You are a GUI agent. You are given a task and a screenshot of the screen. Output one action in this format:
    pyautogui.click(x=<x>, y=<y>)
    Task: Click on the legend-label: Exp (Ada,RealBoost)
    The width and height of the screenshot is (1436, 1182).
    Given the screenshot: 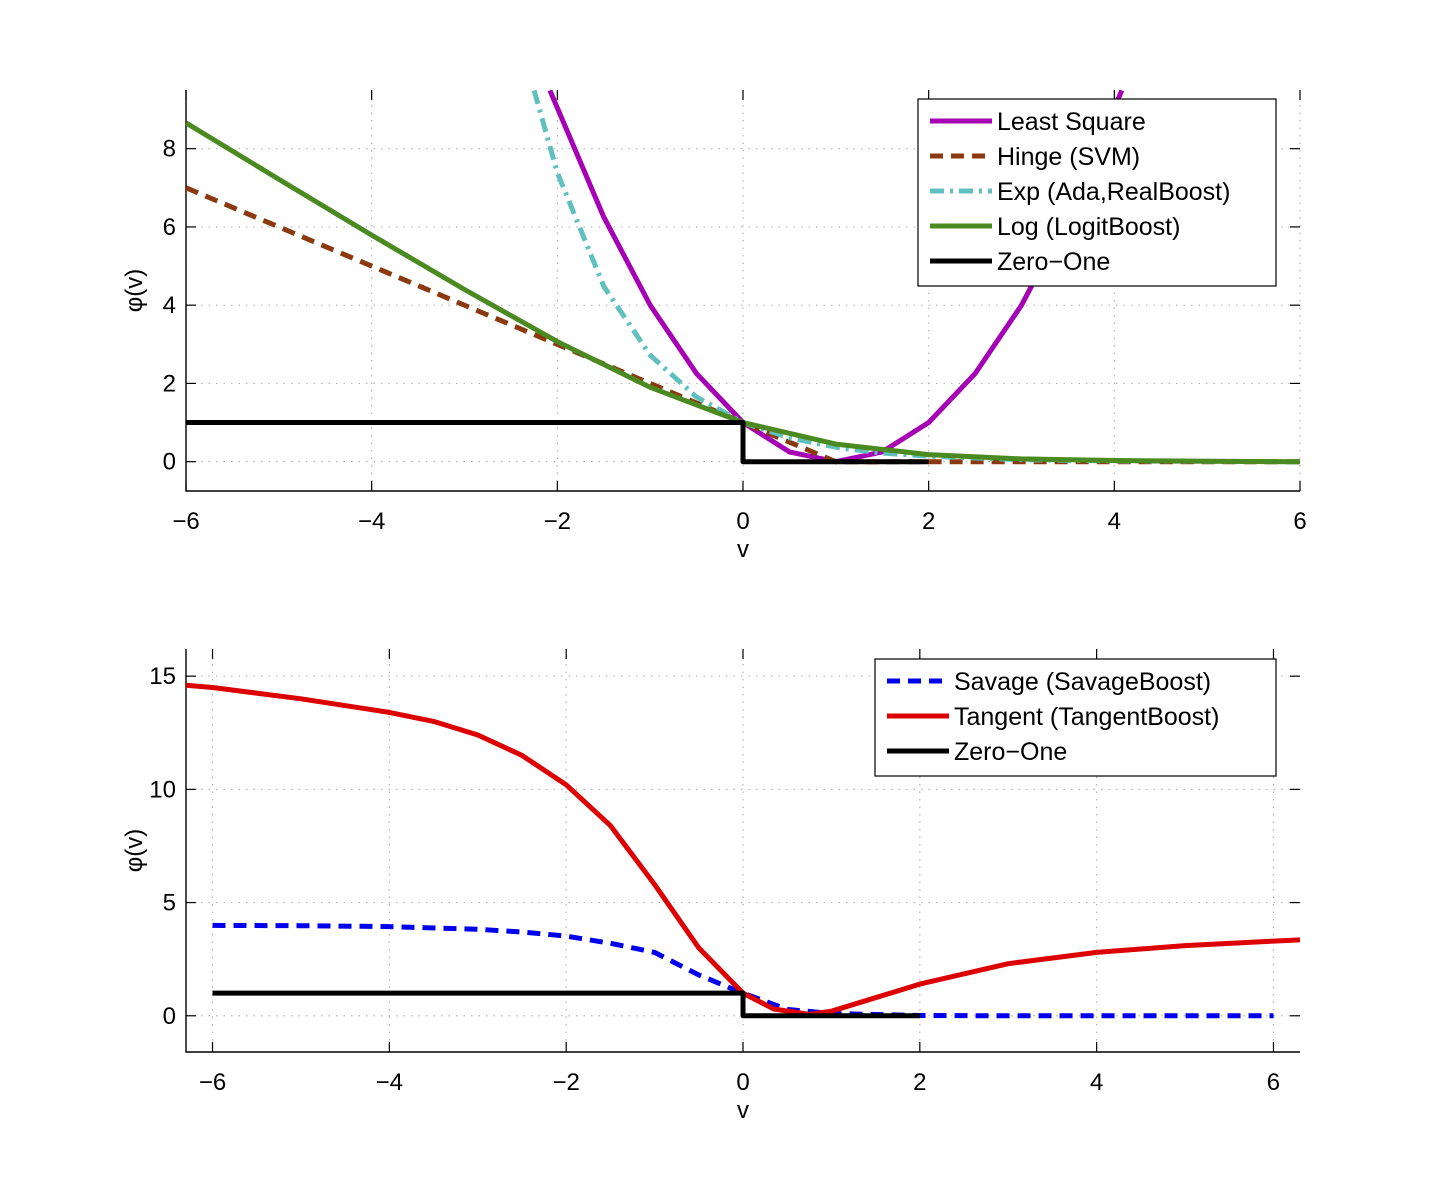 What is the action you would take?
    pyautogui.click(x=1113, y=192)
    